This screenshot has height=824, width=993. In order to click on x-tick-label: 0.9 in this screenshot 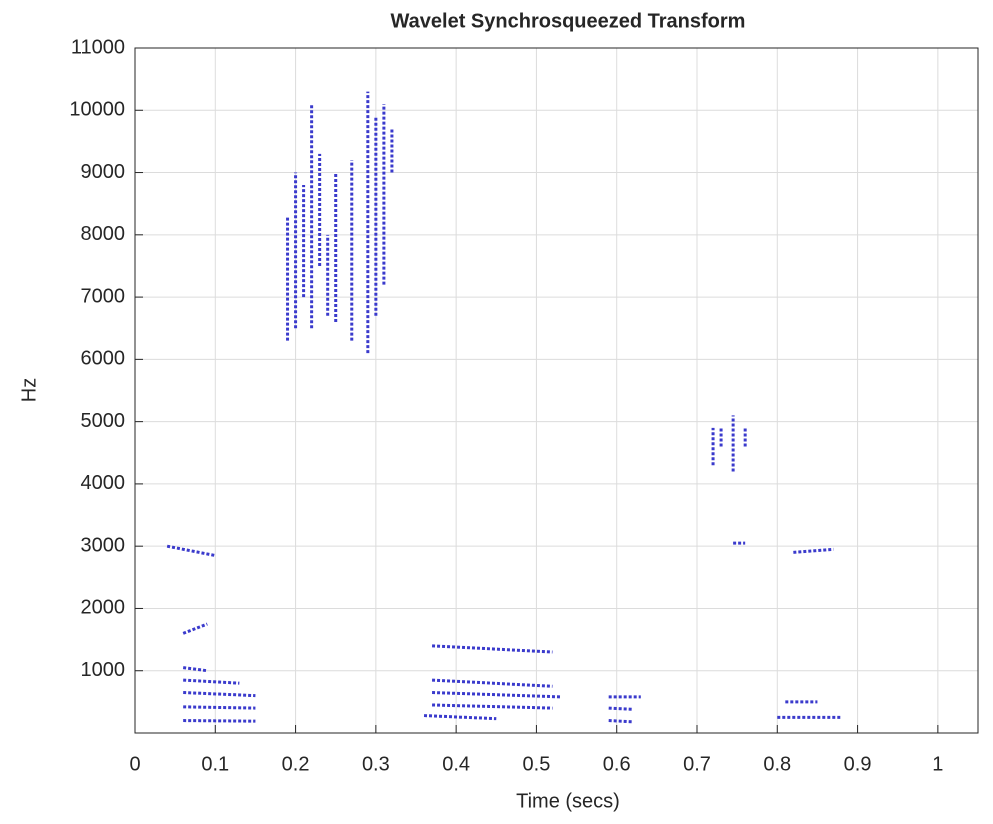, I will do `click(858, 764)`.